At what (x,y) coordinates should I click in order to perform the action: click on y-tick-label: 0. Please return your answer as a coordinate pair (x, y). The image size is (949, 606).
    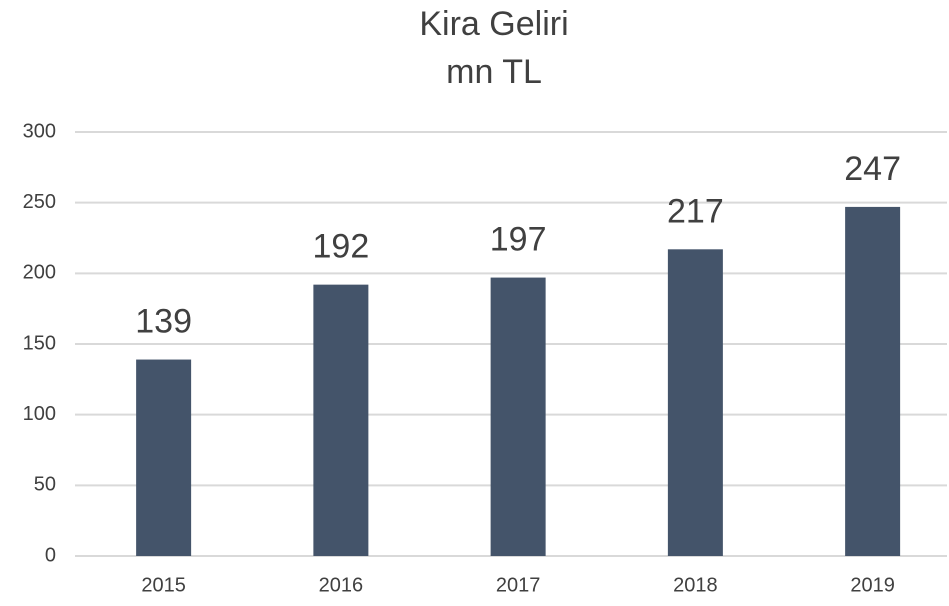
    Looking at the image, I should click on (50, 555).